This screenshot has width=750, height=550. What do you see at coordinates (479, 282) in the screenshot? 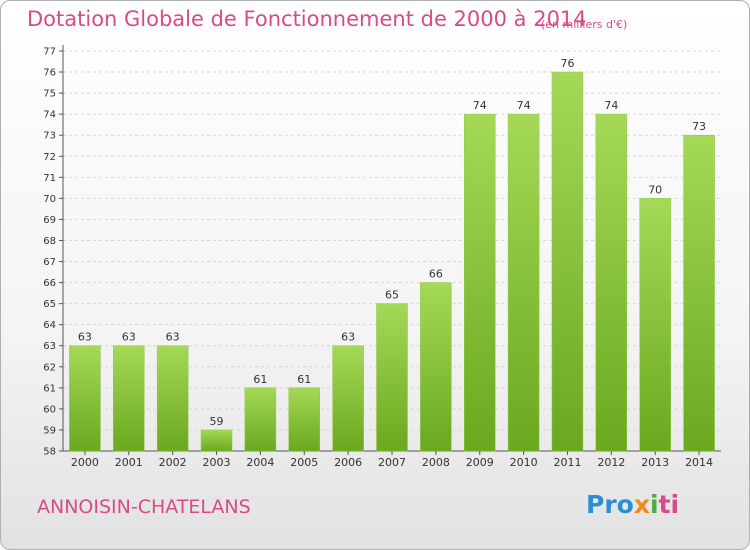
I see `bar-2009` at bounding box center [479, 282].